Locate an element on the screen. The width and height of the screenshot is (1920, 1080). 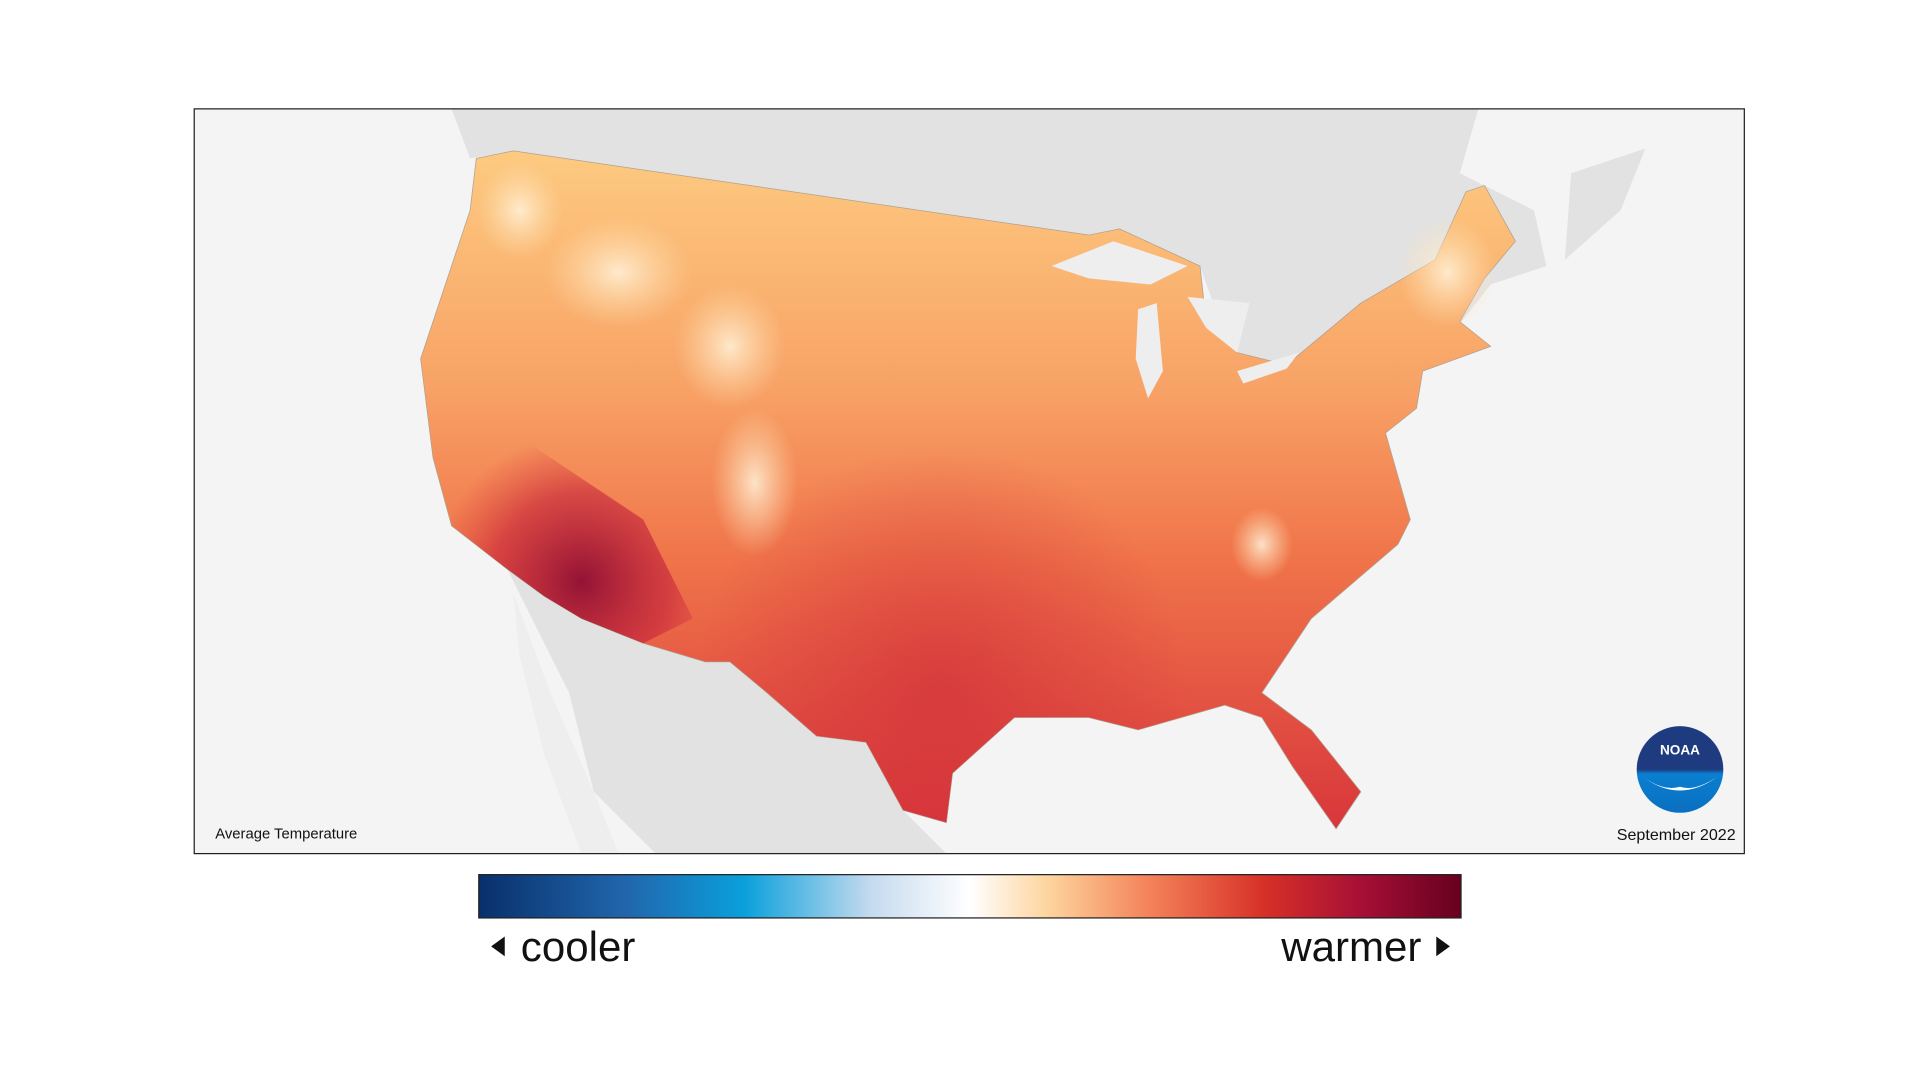
noaa-logo: NOAA is located at coordinates (1680, 769).